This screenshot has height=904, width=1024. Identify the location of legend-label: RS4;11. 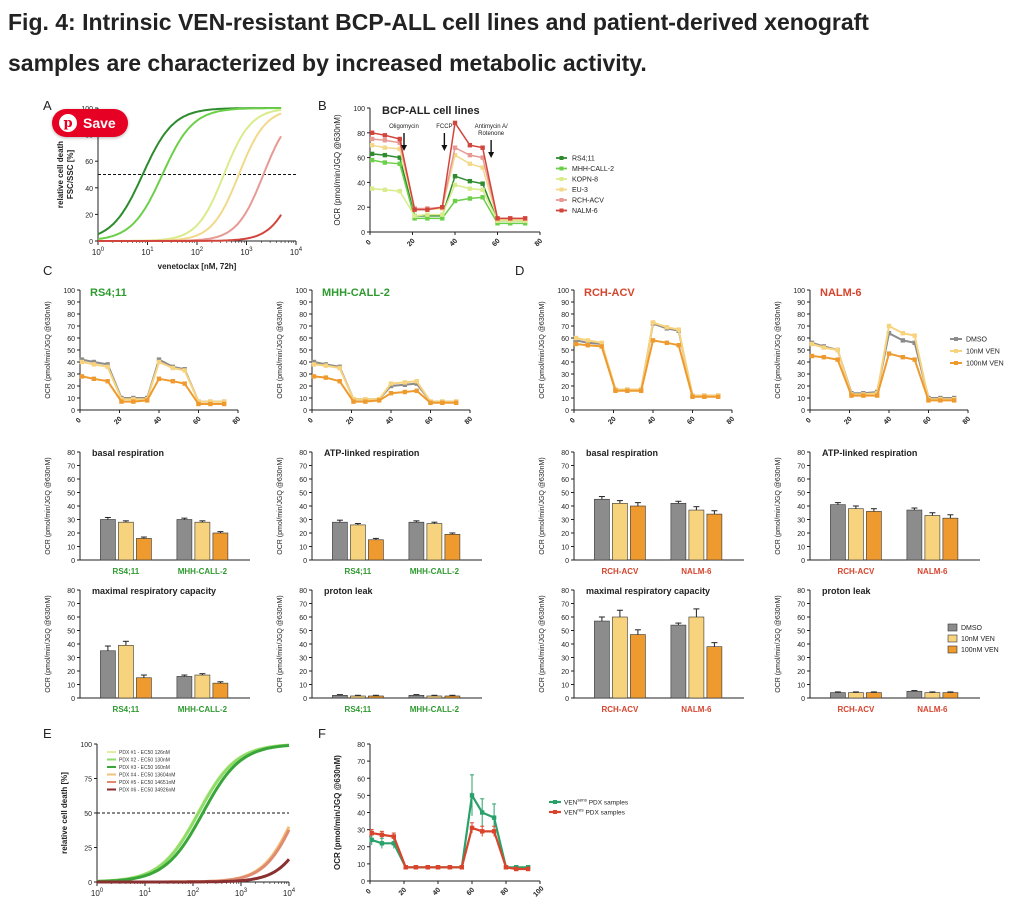
(583, 159).